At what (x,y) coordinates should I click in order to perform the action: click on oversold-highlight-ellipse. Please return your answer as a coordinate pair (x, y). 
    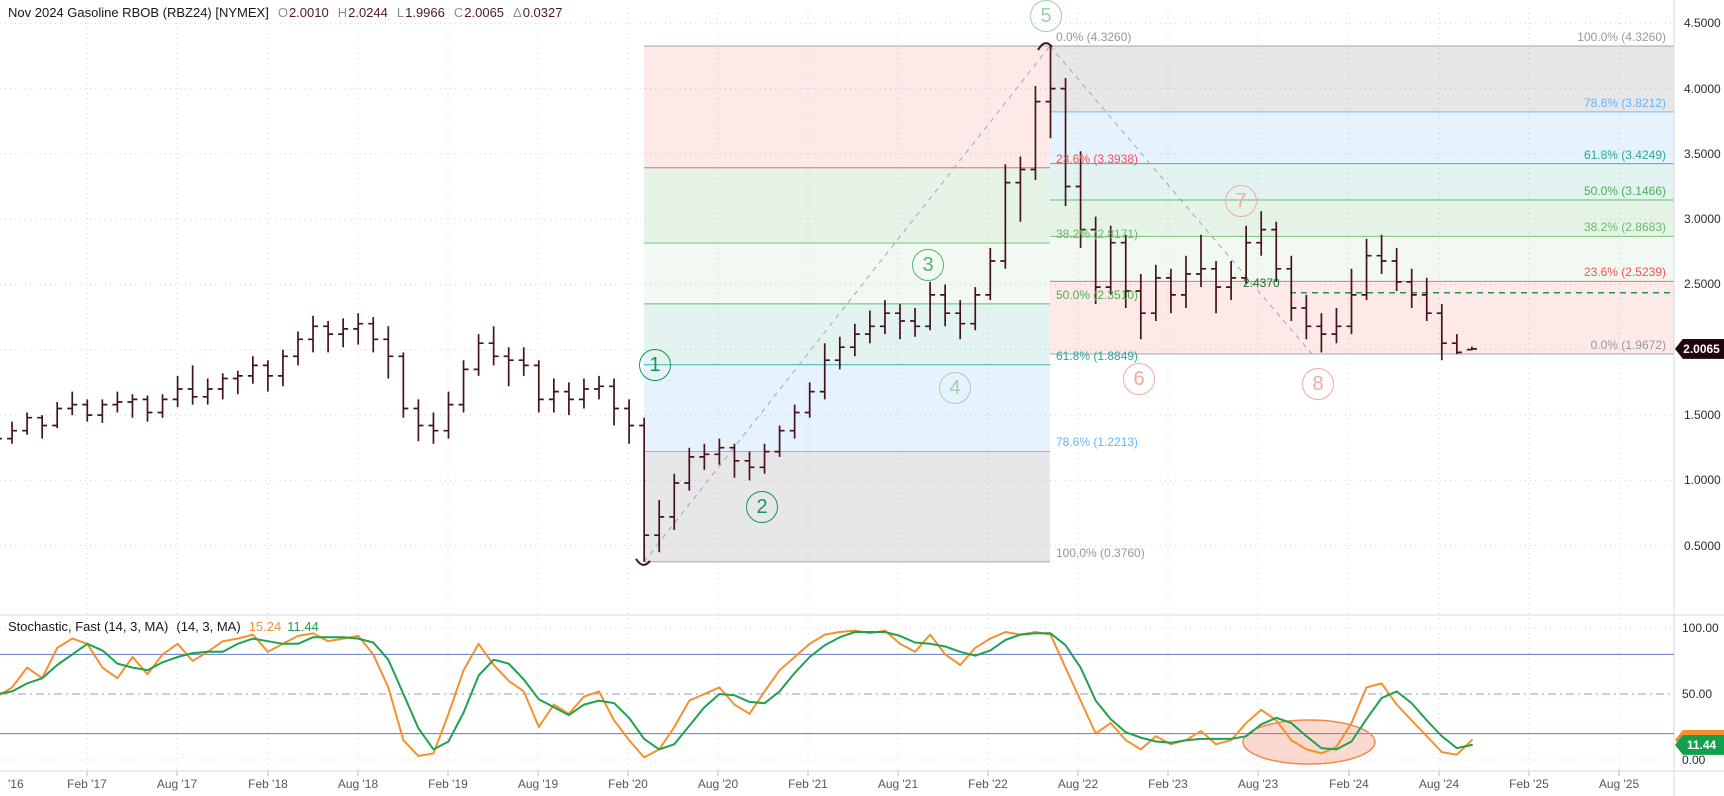
    Looking at the image, I should click on (1309, 742).